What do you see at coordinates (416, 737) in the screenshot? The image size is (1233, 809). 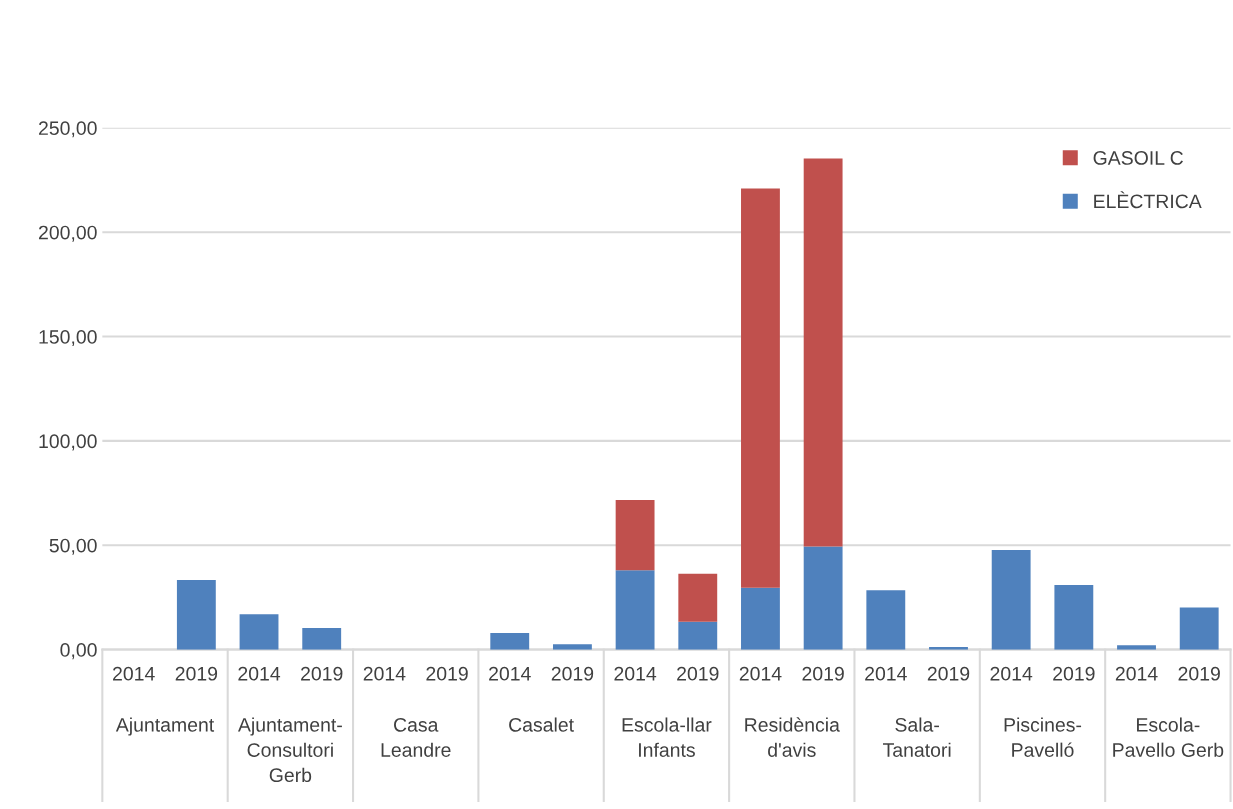 I see `text: Casa Leandre` at bounding box center [416, 737].